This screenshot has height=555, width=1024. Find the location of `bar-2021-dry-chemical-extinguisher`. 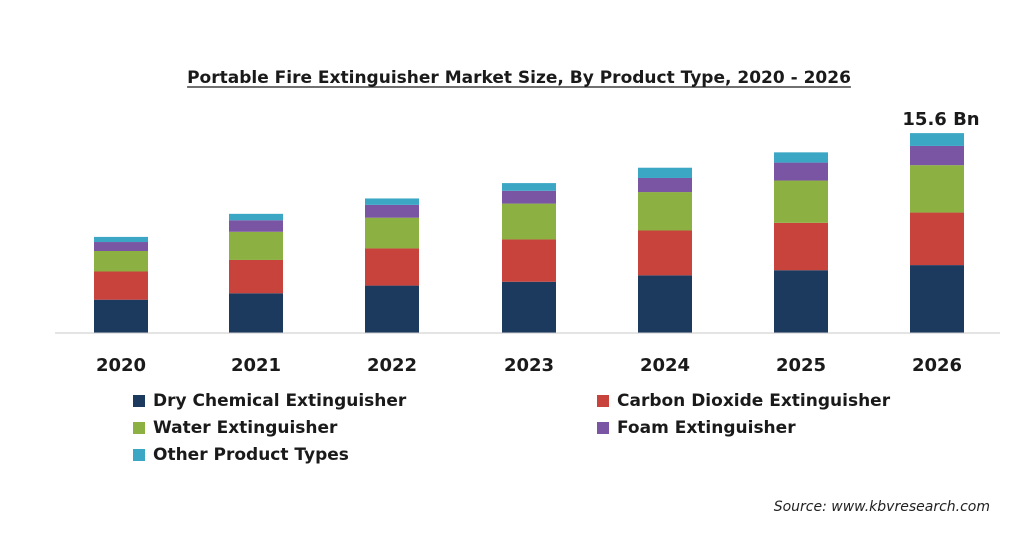

bar-2021-dry-chemical-extinguisher is located at coordinates (256, 313).